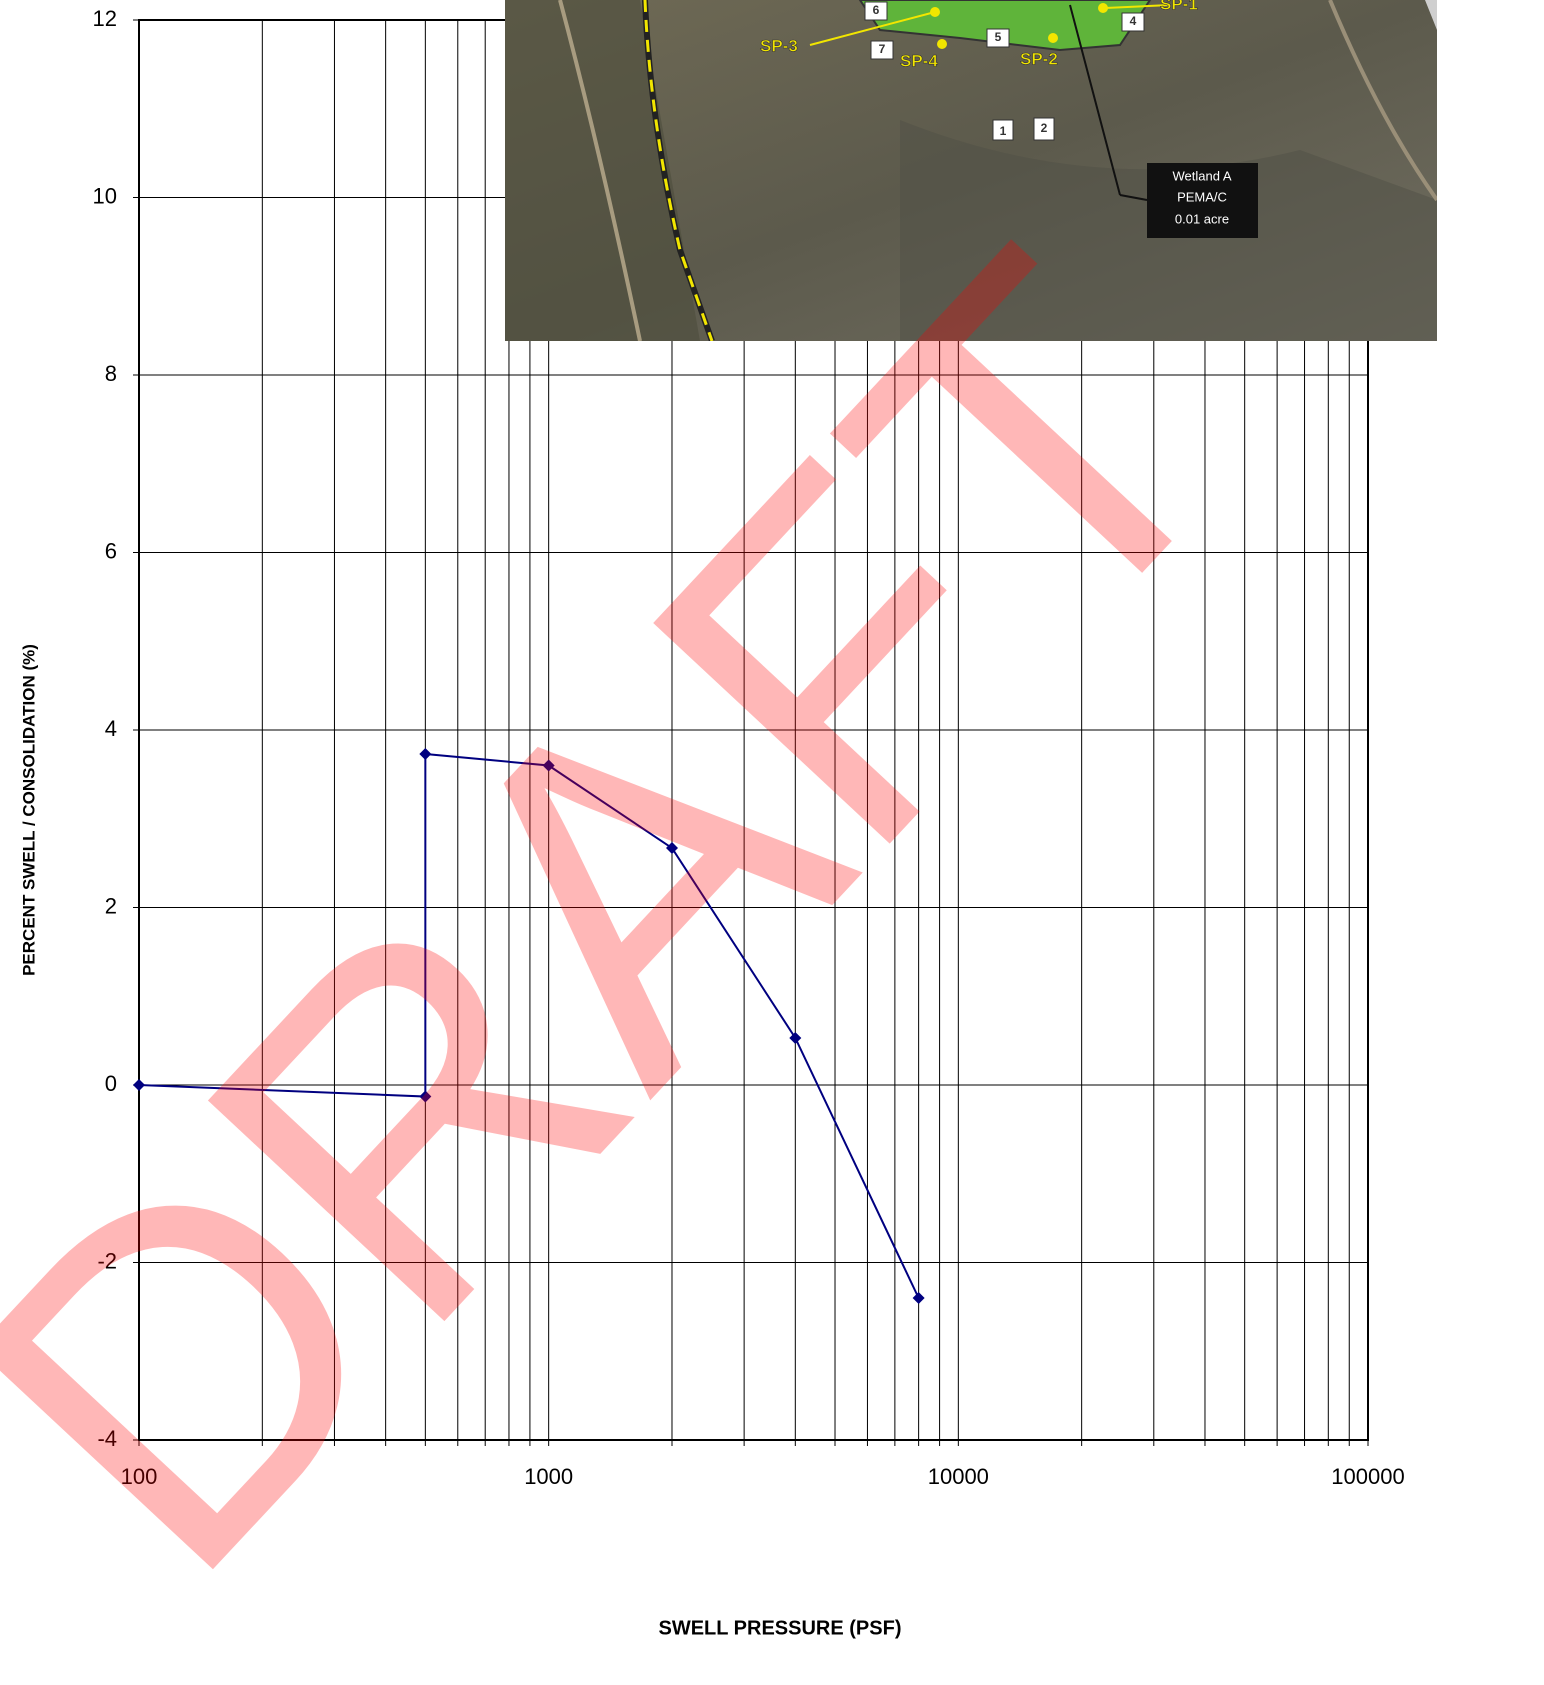  What do you see at coordinates (111, 1083) in the screenshot?
I see `y-tick-label: 0` at bounding box center [111, 1083].